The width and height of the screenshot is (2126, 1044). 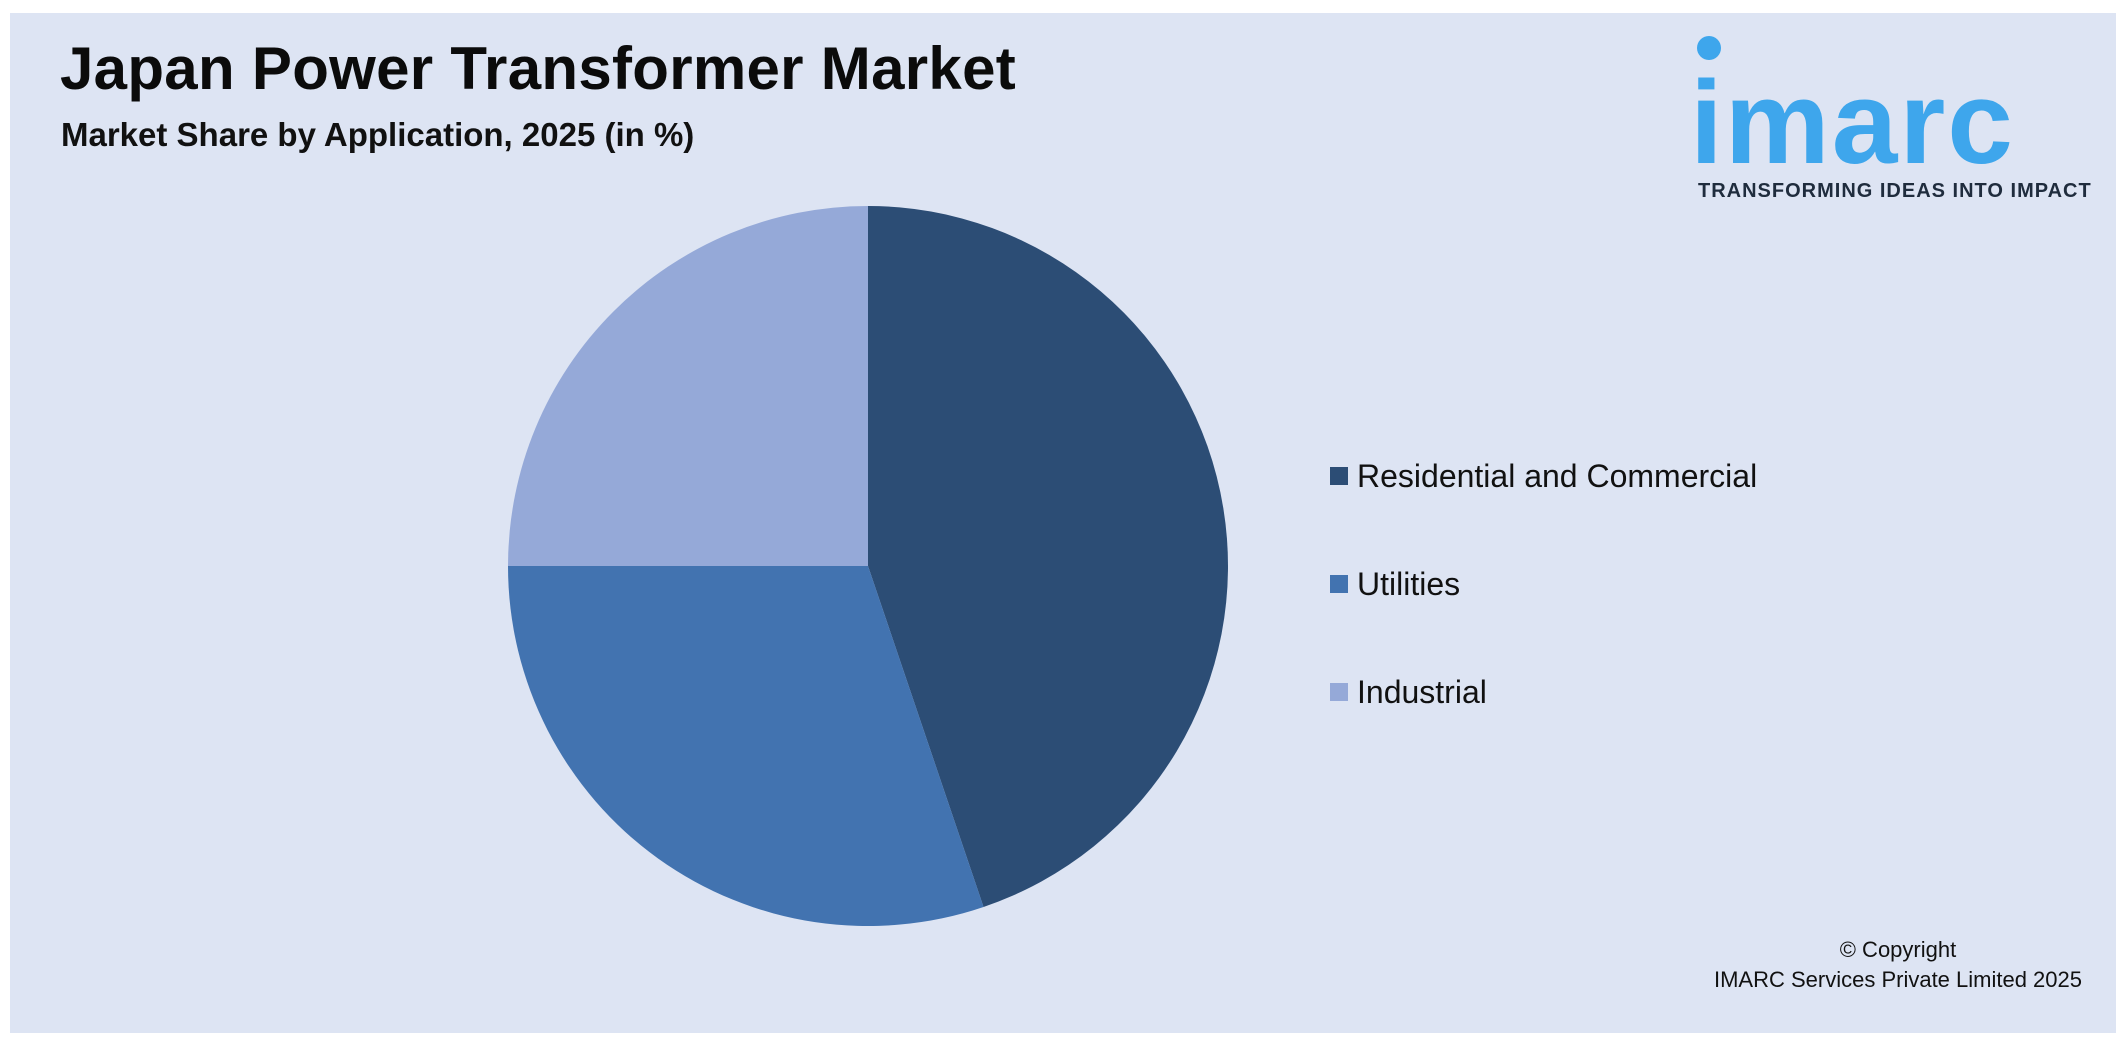 I want to click on legend-item-residential-and-commercial: Residential and Commercial, so click(x=1543, y=506).